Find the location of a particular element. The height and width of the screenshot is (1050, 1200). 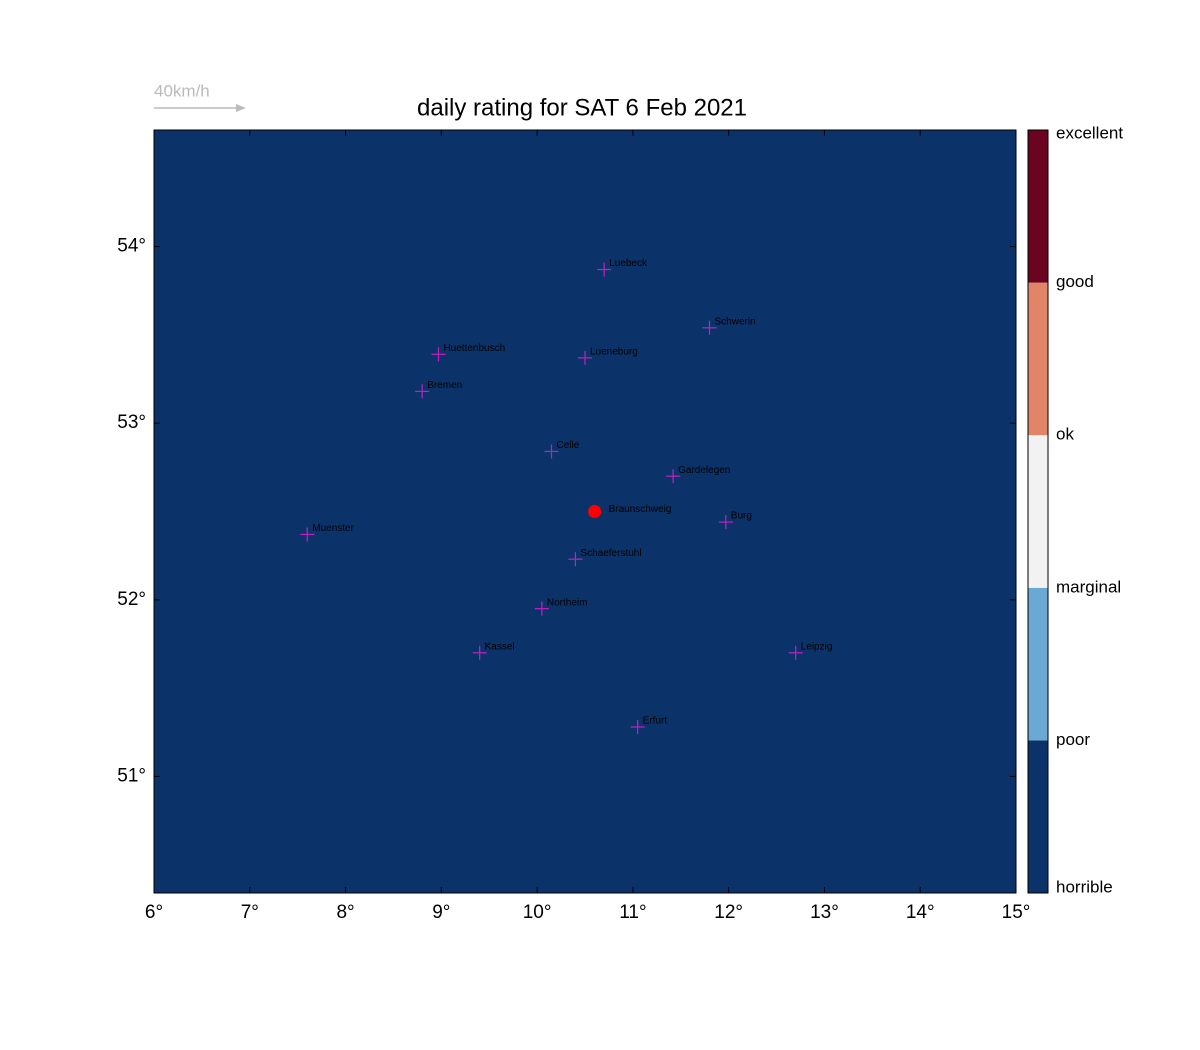

x-tick-label: 14° is located at coordinates (920, 912).